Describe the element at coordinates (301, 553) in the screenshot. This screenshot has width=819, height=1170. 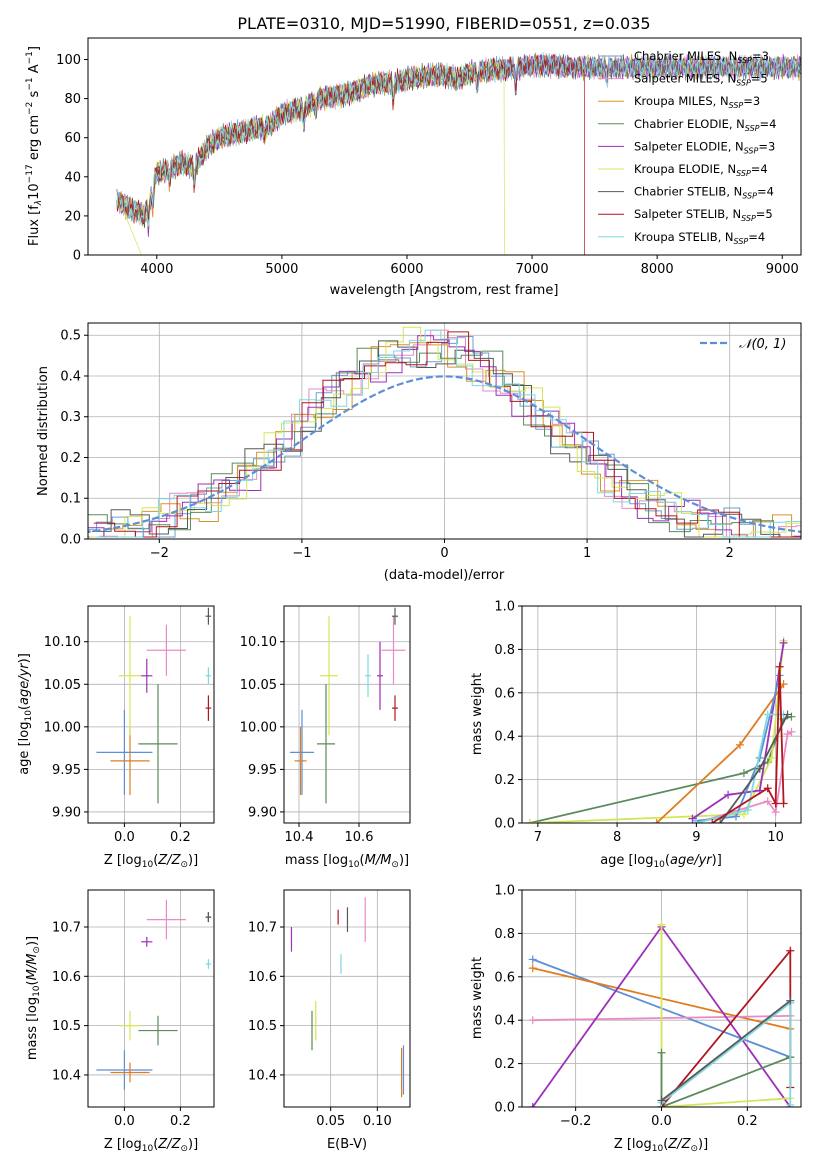
I see `residual-xtick-label: −1` at that location.